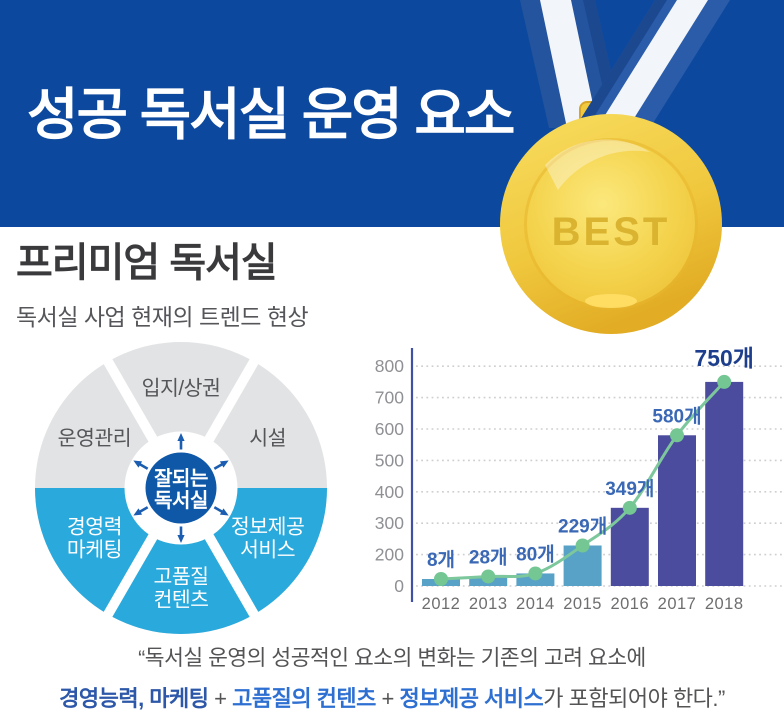 This screenshot has width=784, height=724. I want to click on trend-point-2016, so click(629, 507).